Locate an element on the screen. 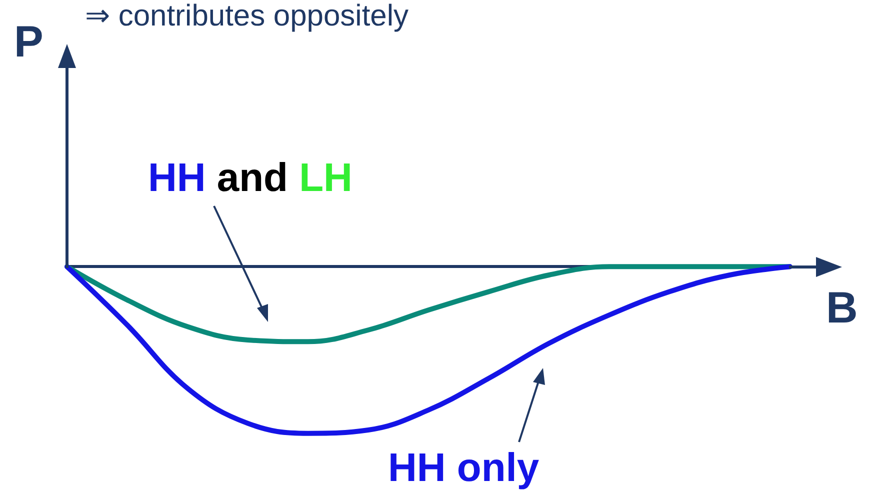 Image resolution: width=874 pixels, height=503 pixels. chart-title: ⇒ contributes oppositely is located at coordinates (247, 16).